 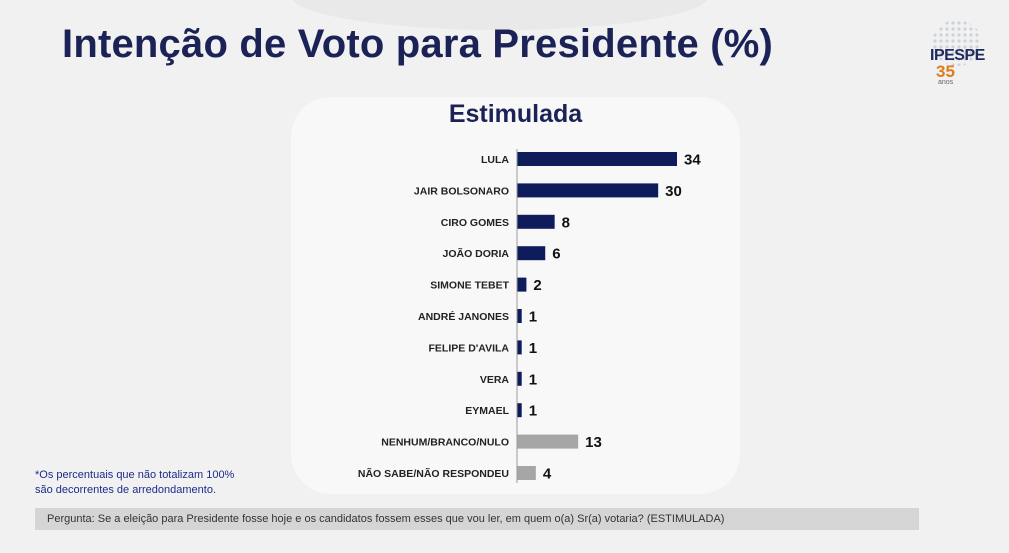 I want to click on category-label: NENHUM/BRANCO/NULO, so click(x=445, y=443).